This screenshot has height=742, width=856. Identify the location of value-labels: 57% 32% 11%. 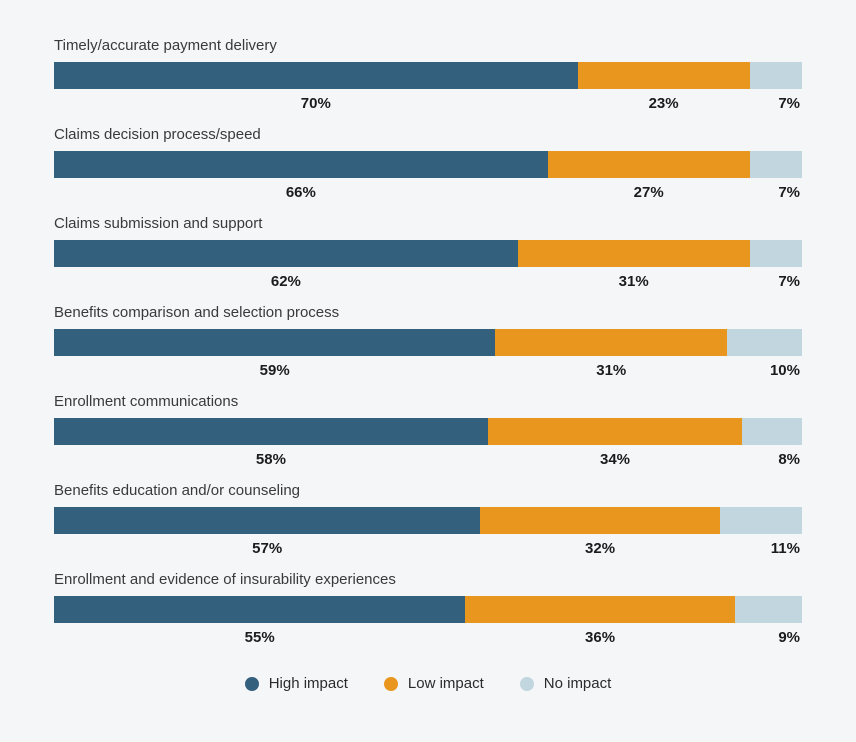
(428, 549).